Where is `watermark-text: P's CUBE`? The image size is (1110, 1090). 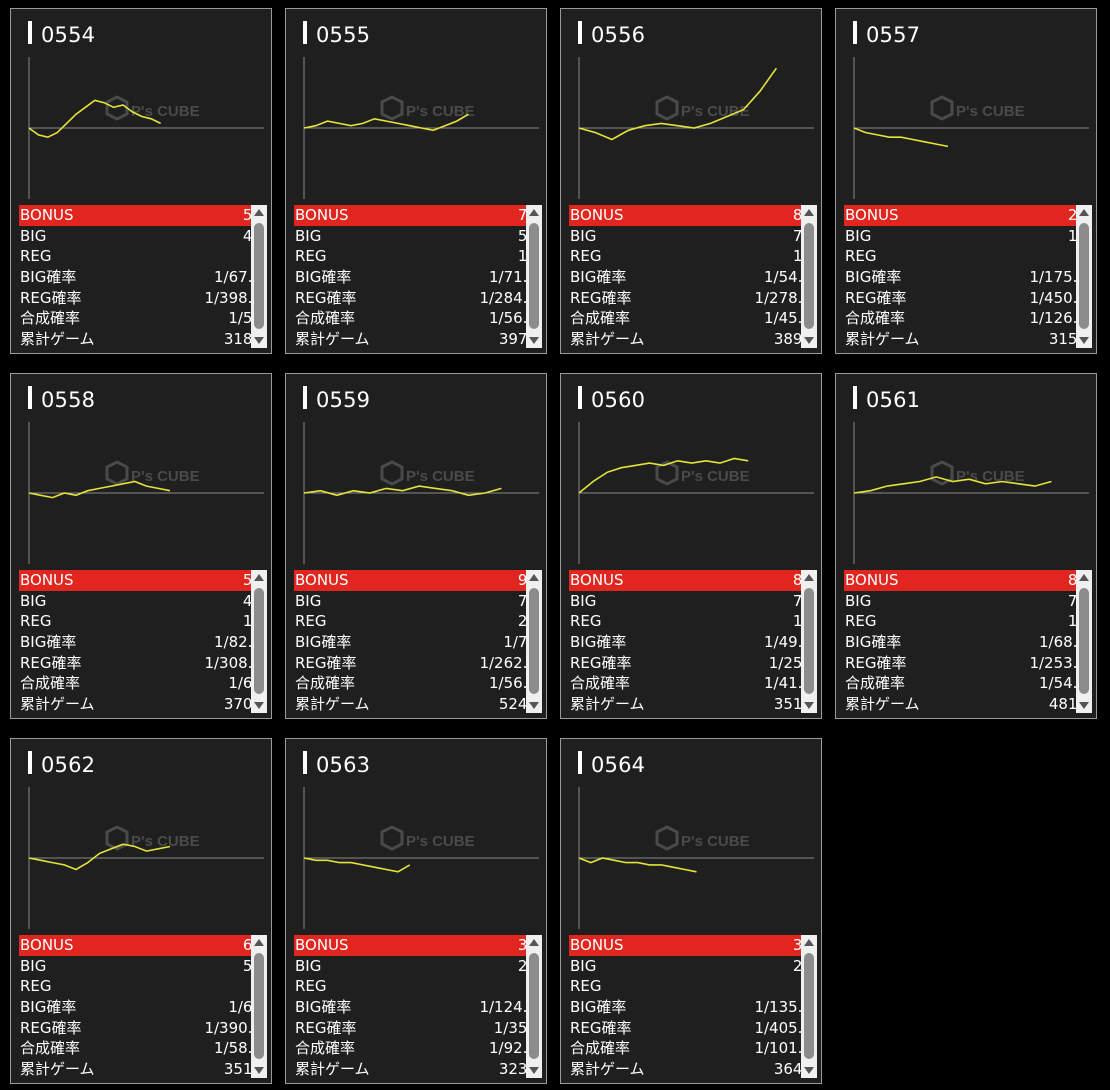 watermark-text: P's CUBE is located at coordinates (990, 111).